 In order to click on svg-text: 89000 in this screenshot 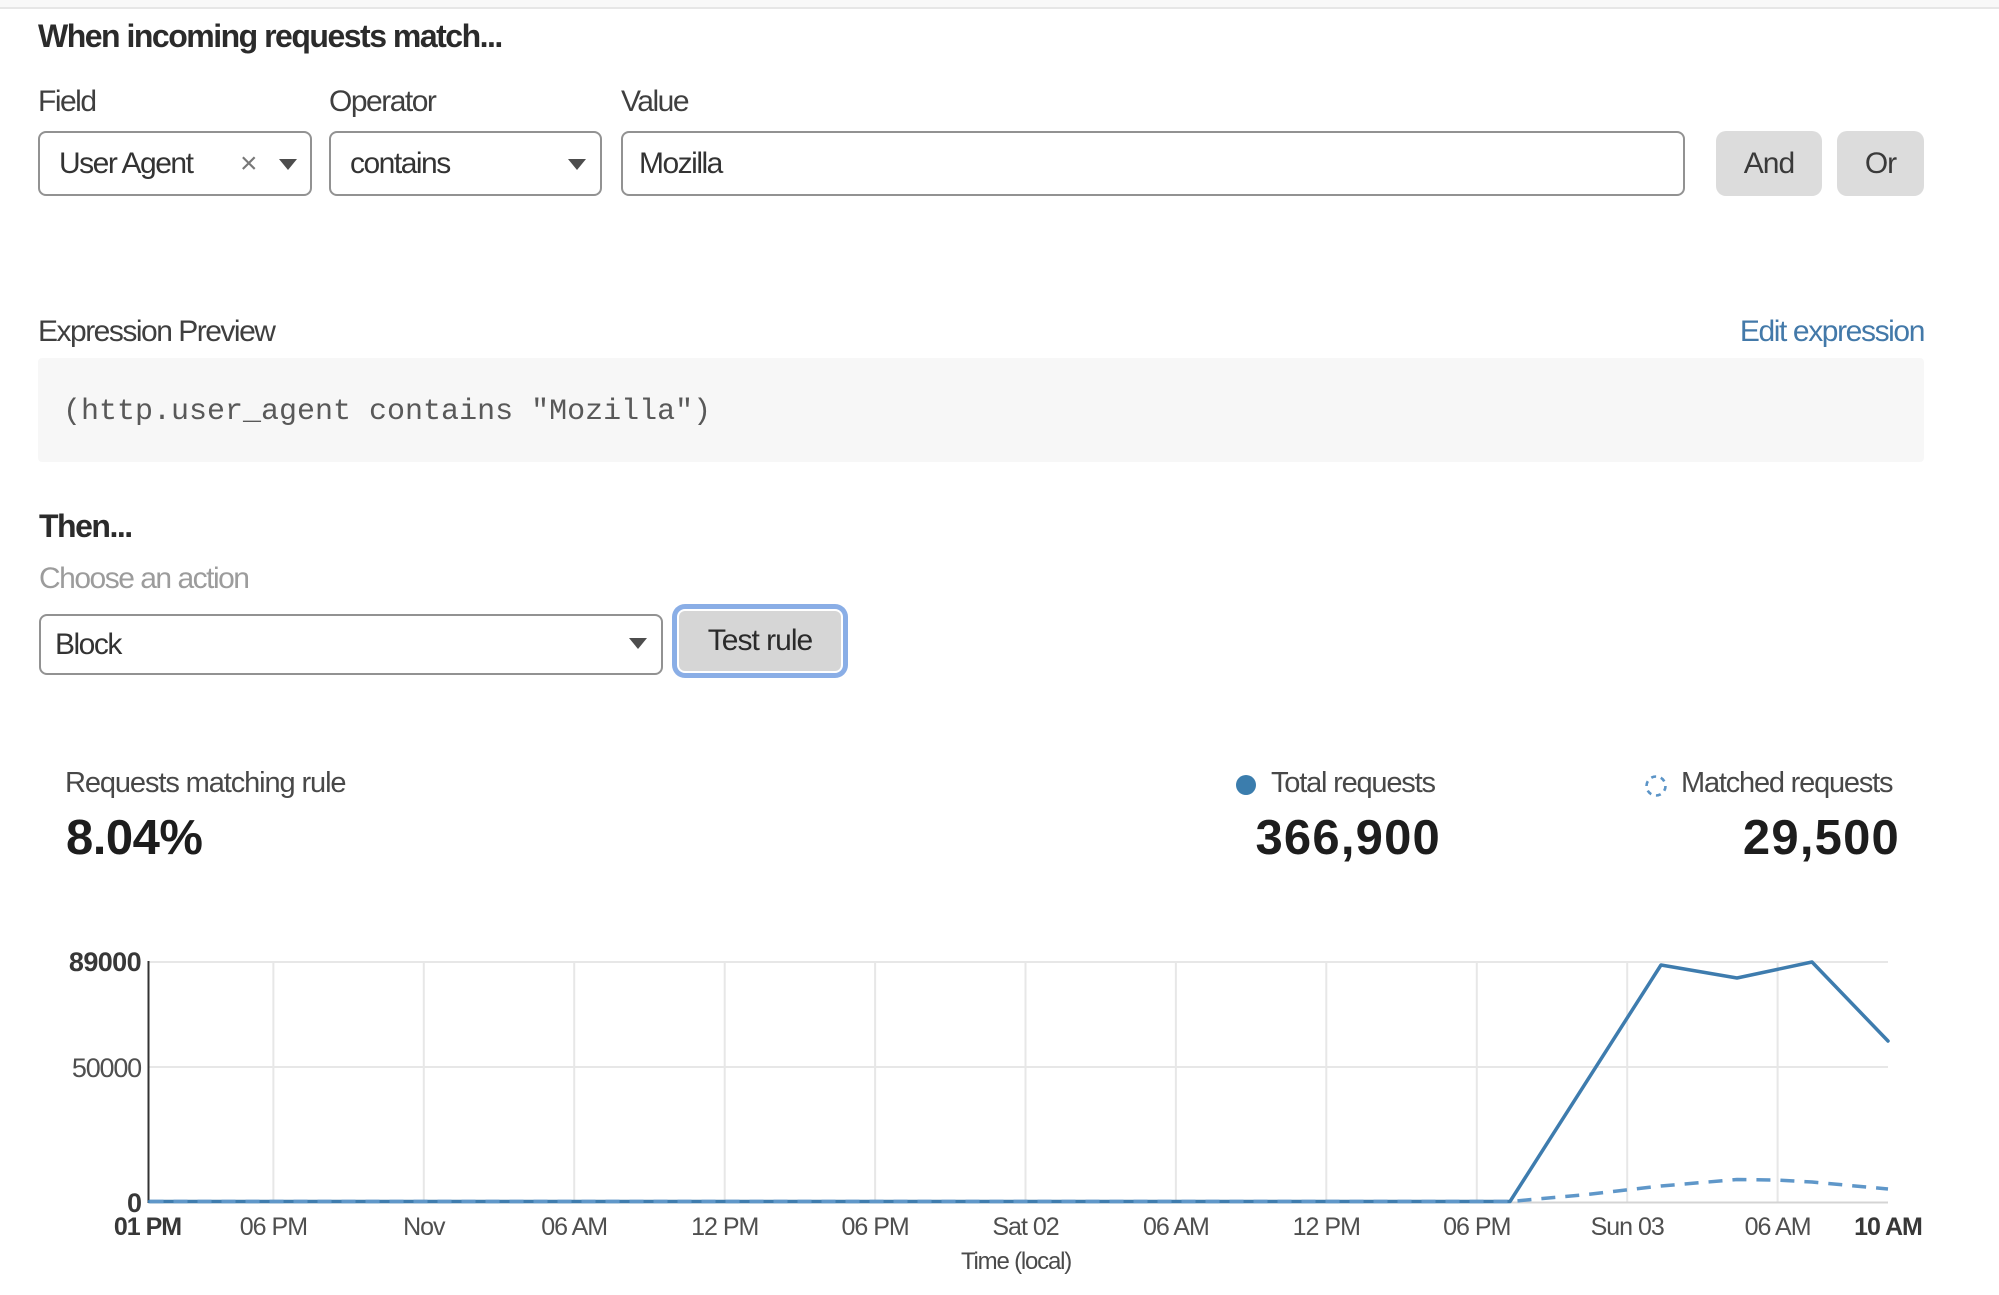, I will do `click(105, 962)`.